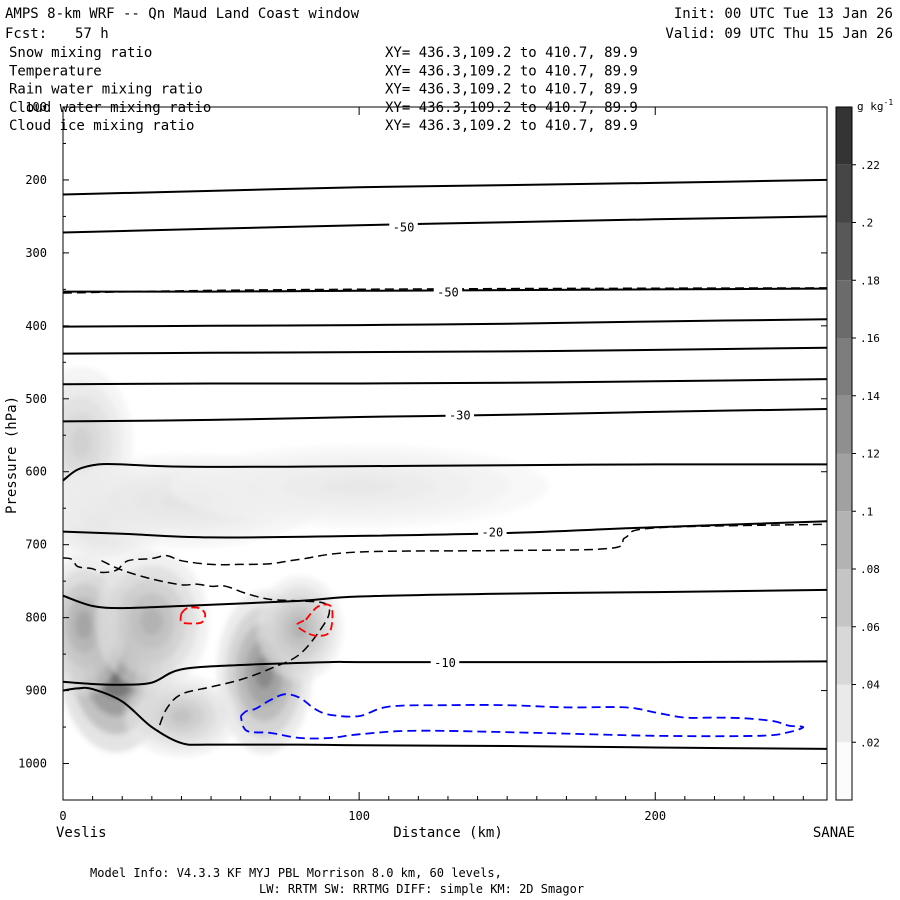 This screenshot has height=900, width=900. I want to click on colorbar-label: .06, so click(870, 627).